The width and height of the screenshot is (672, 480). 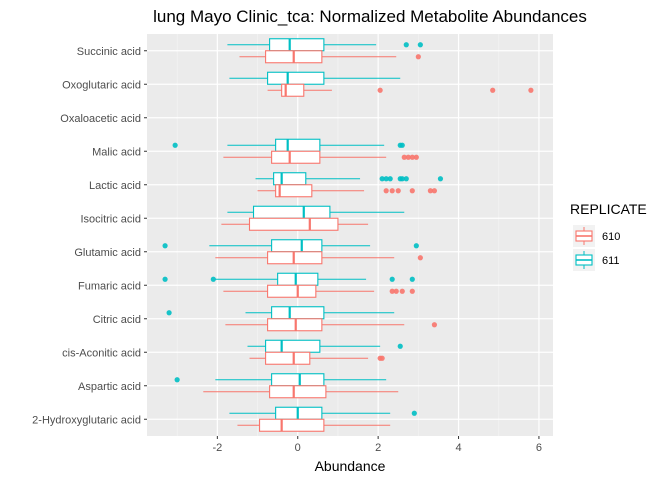 I want to click on x-tick-label: 2, so click(x=378, y=448).